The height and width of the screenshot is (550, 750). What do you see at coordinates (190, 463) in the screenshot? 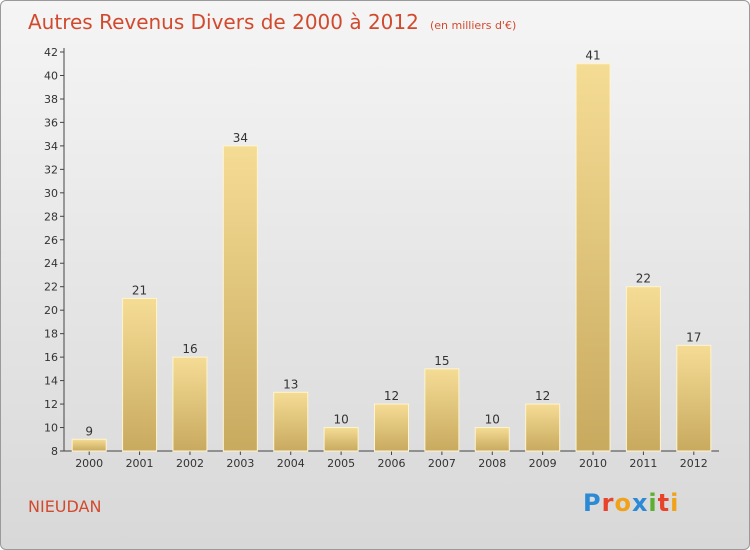
I see `x-tick-label: 2002` at bounding box center [190, 463].